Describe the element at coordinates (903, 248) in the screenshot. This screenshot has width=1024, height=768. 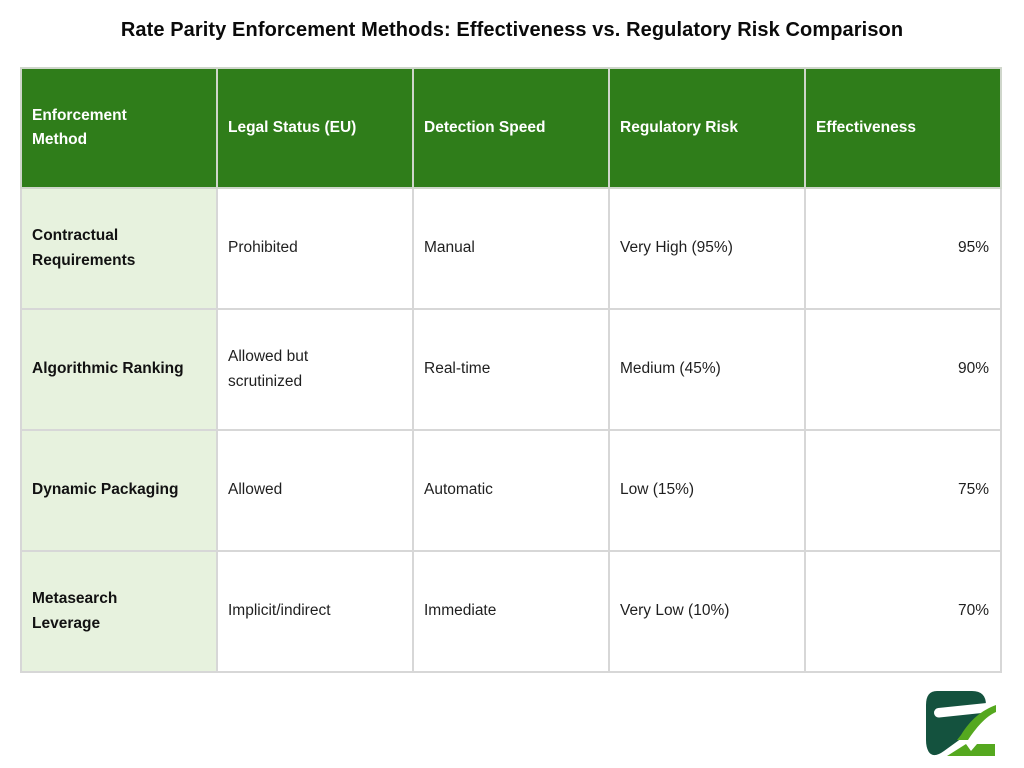
I see `effectiveness-cell: 95%` at that location.